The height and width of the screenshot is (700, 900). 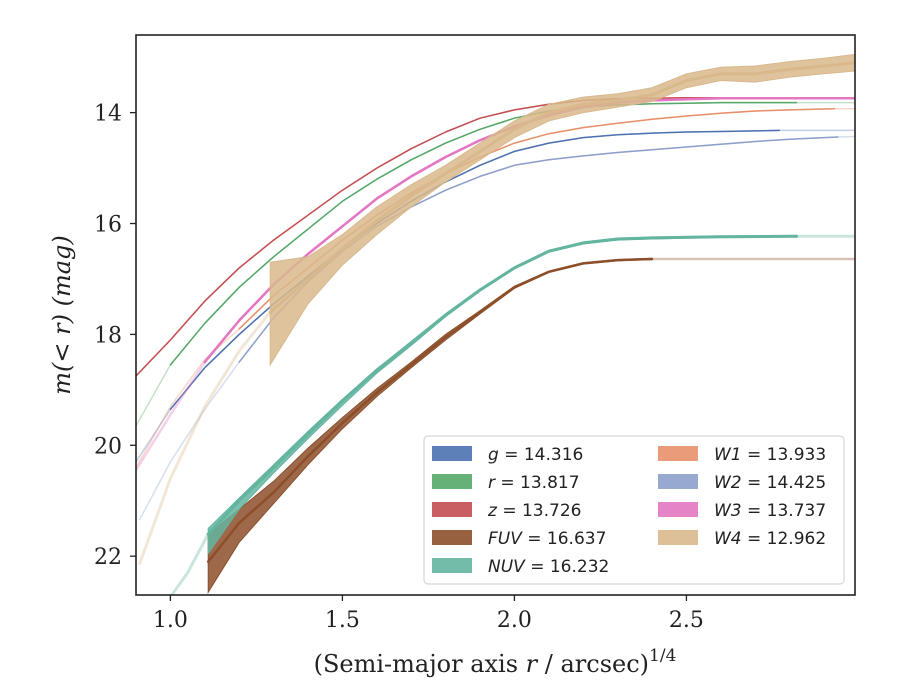 I want to click on legend-label-W4: W4 = 12.962, so click(x=770, y=539).